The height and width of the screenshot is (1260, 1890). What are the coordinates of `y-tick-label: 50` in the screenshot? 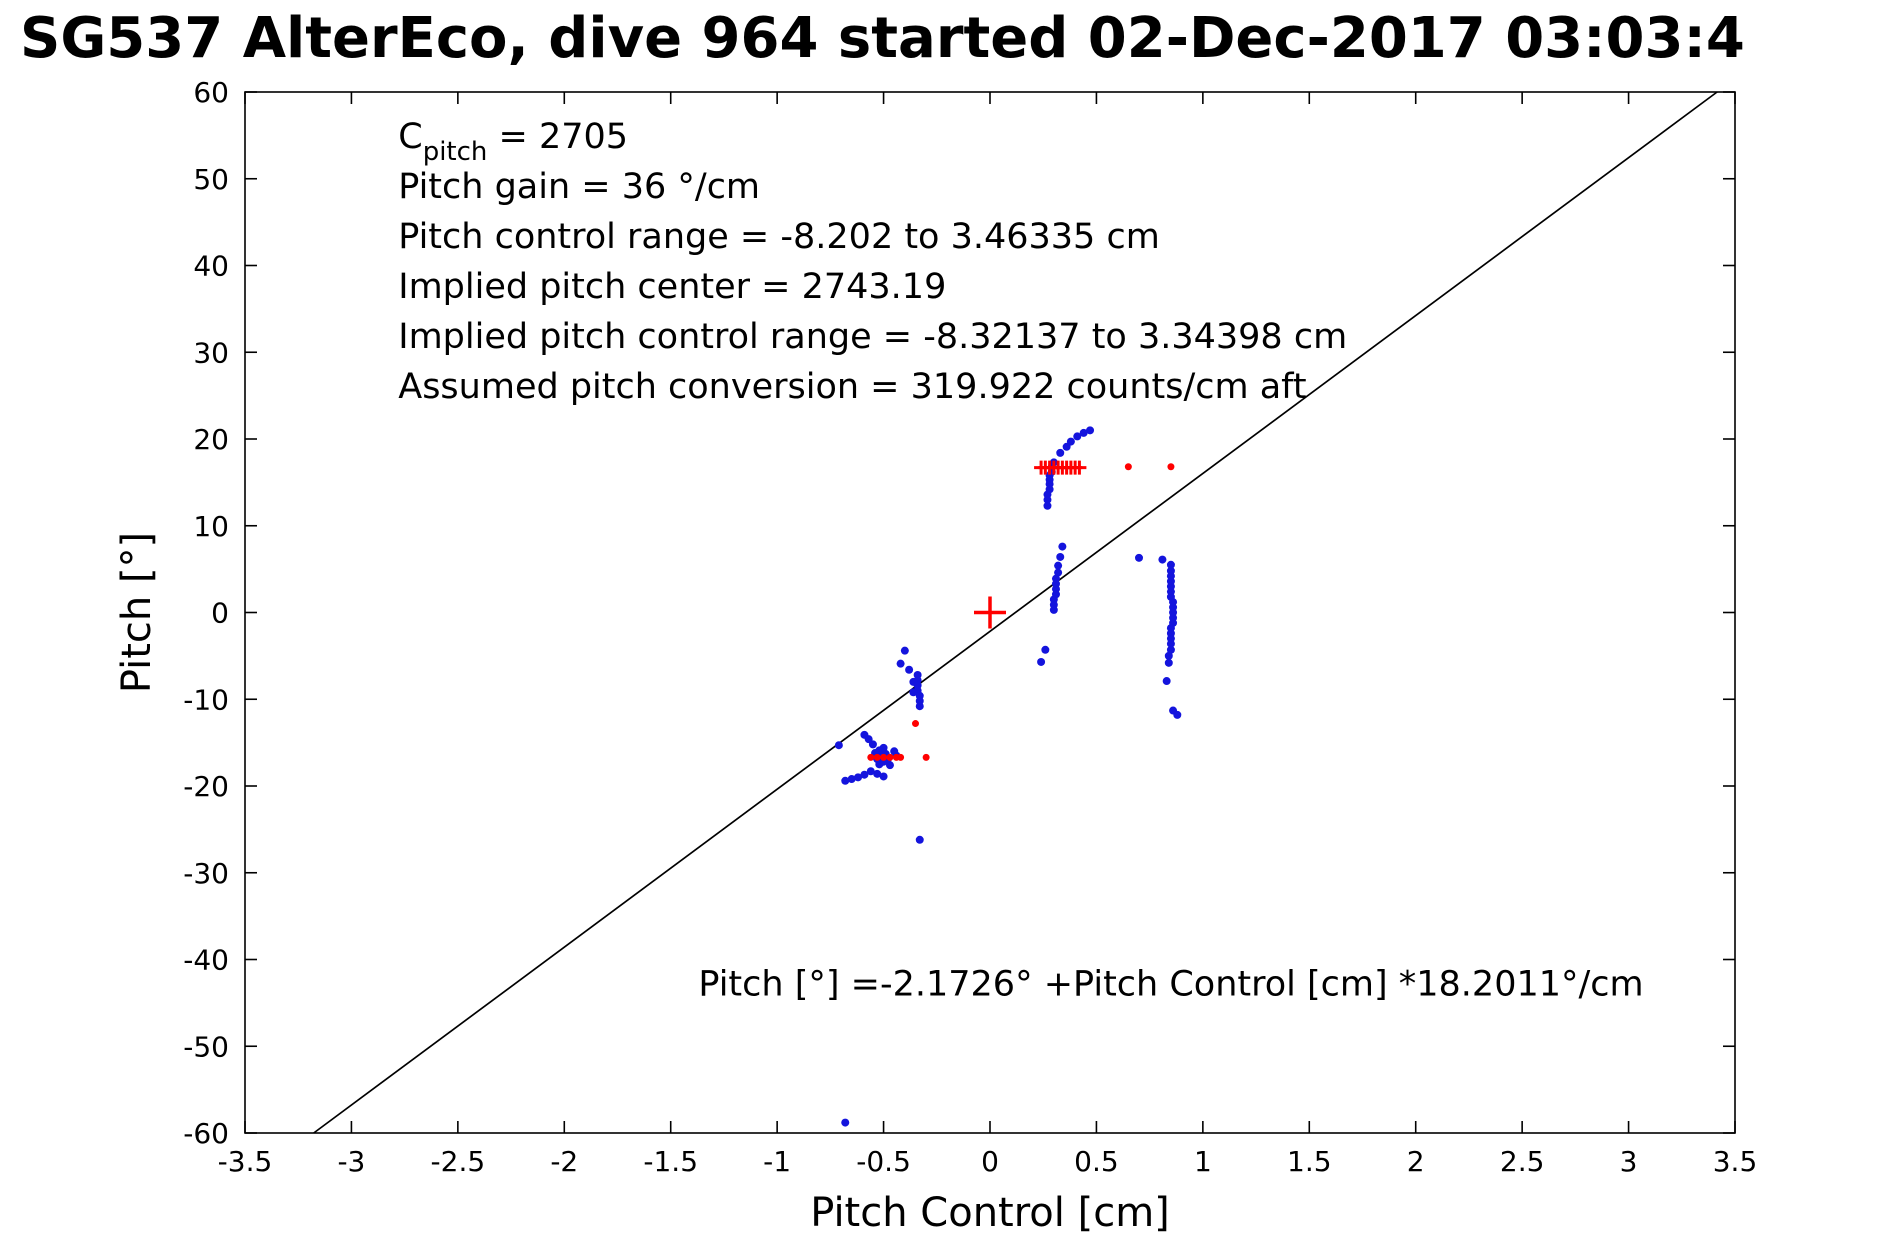 It's located at (211, 179).